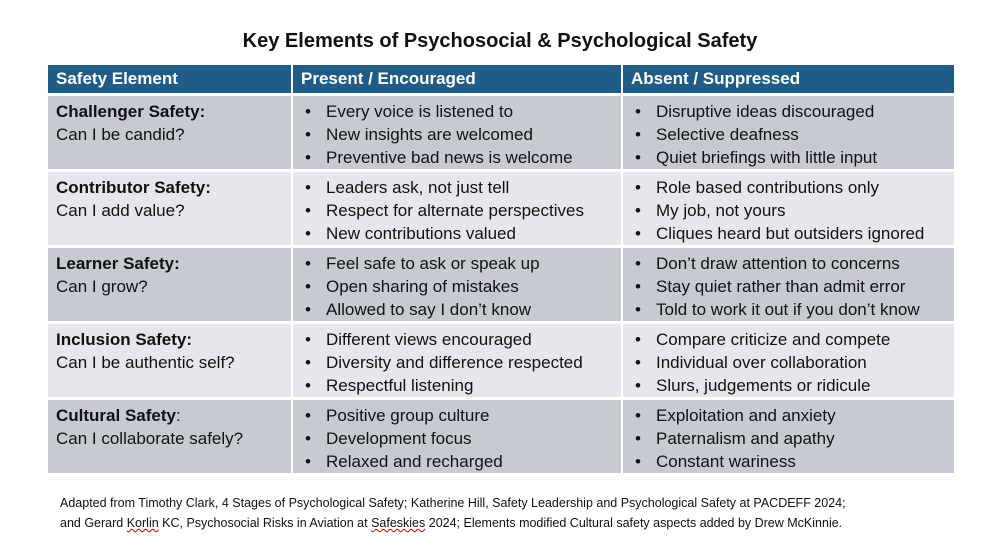 This screenshot has height=560, width=1000. I want to click on element-cell: Contributor Safety: Can I add value?, so click(170, 208).